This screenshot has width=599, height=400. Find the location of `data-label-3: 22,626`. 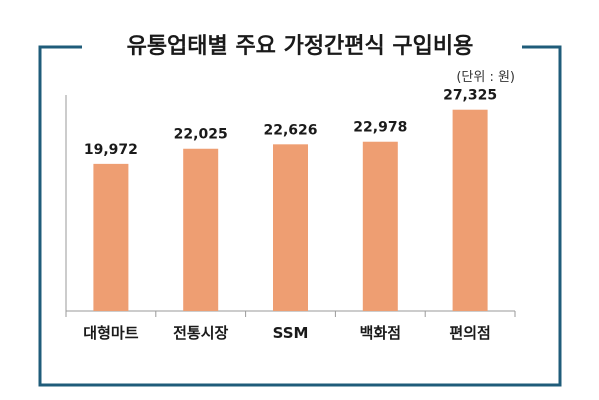

data-label-3: 22,626 is located at coordinates (290, 130).